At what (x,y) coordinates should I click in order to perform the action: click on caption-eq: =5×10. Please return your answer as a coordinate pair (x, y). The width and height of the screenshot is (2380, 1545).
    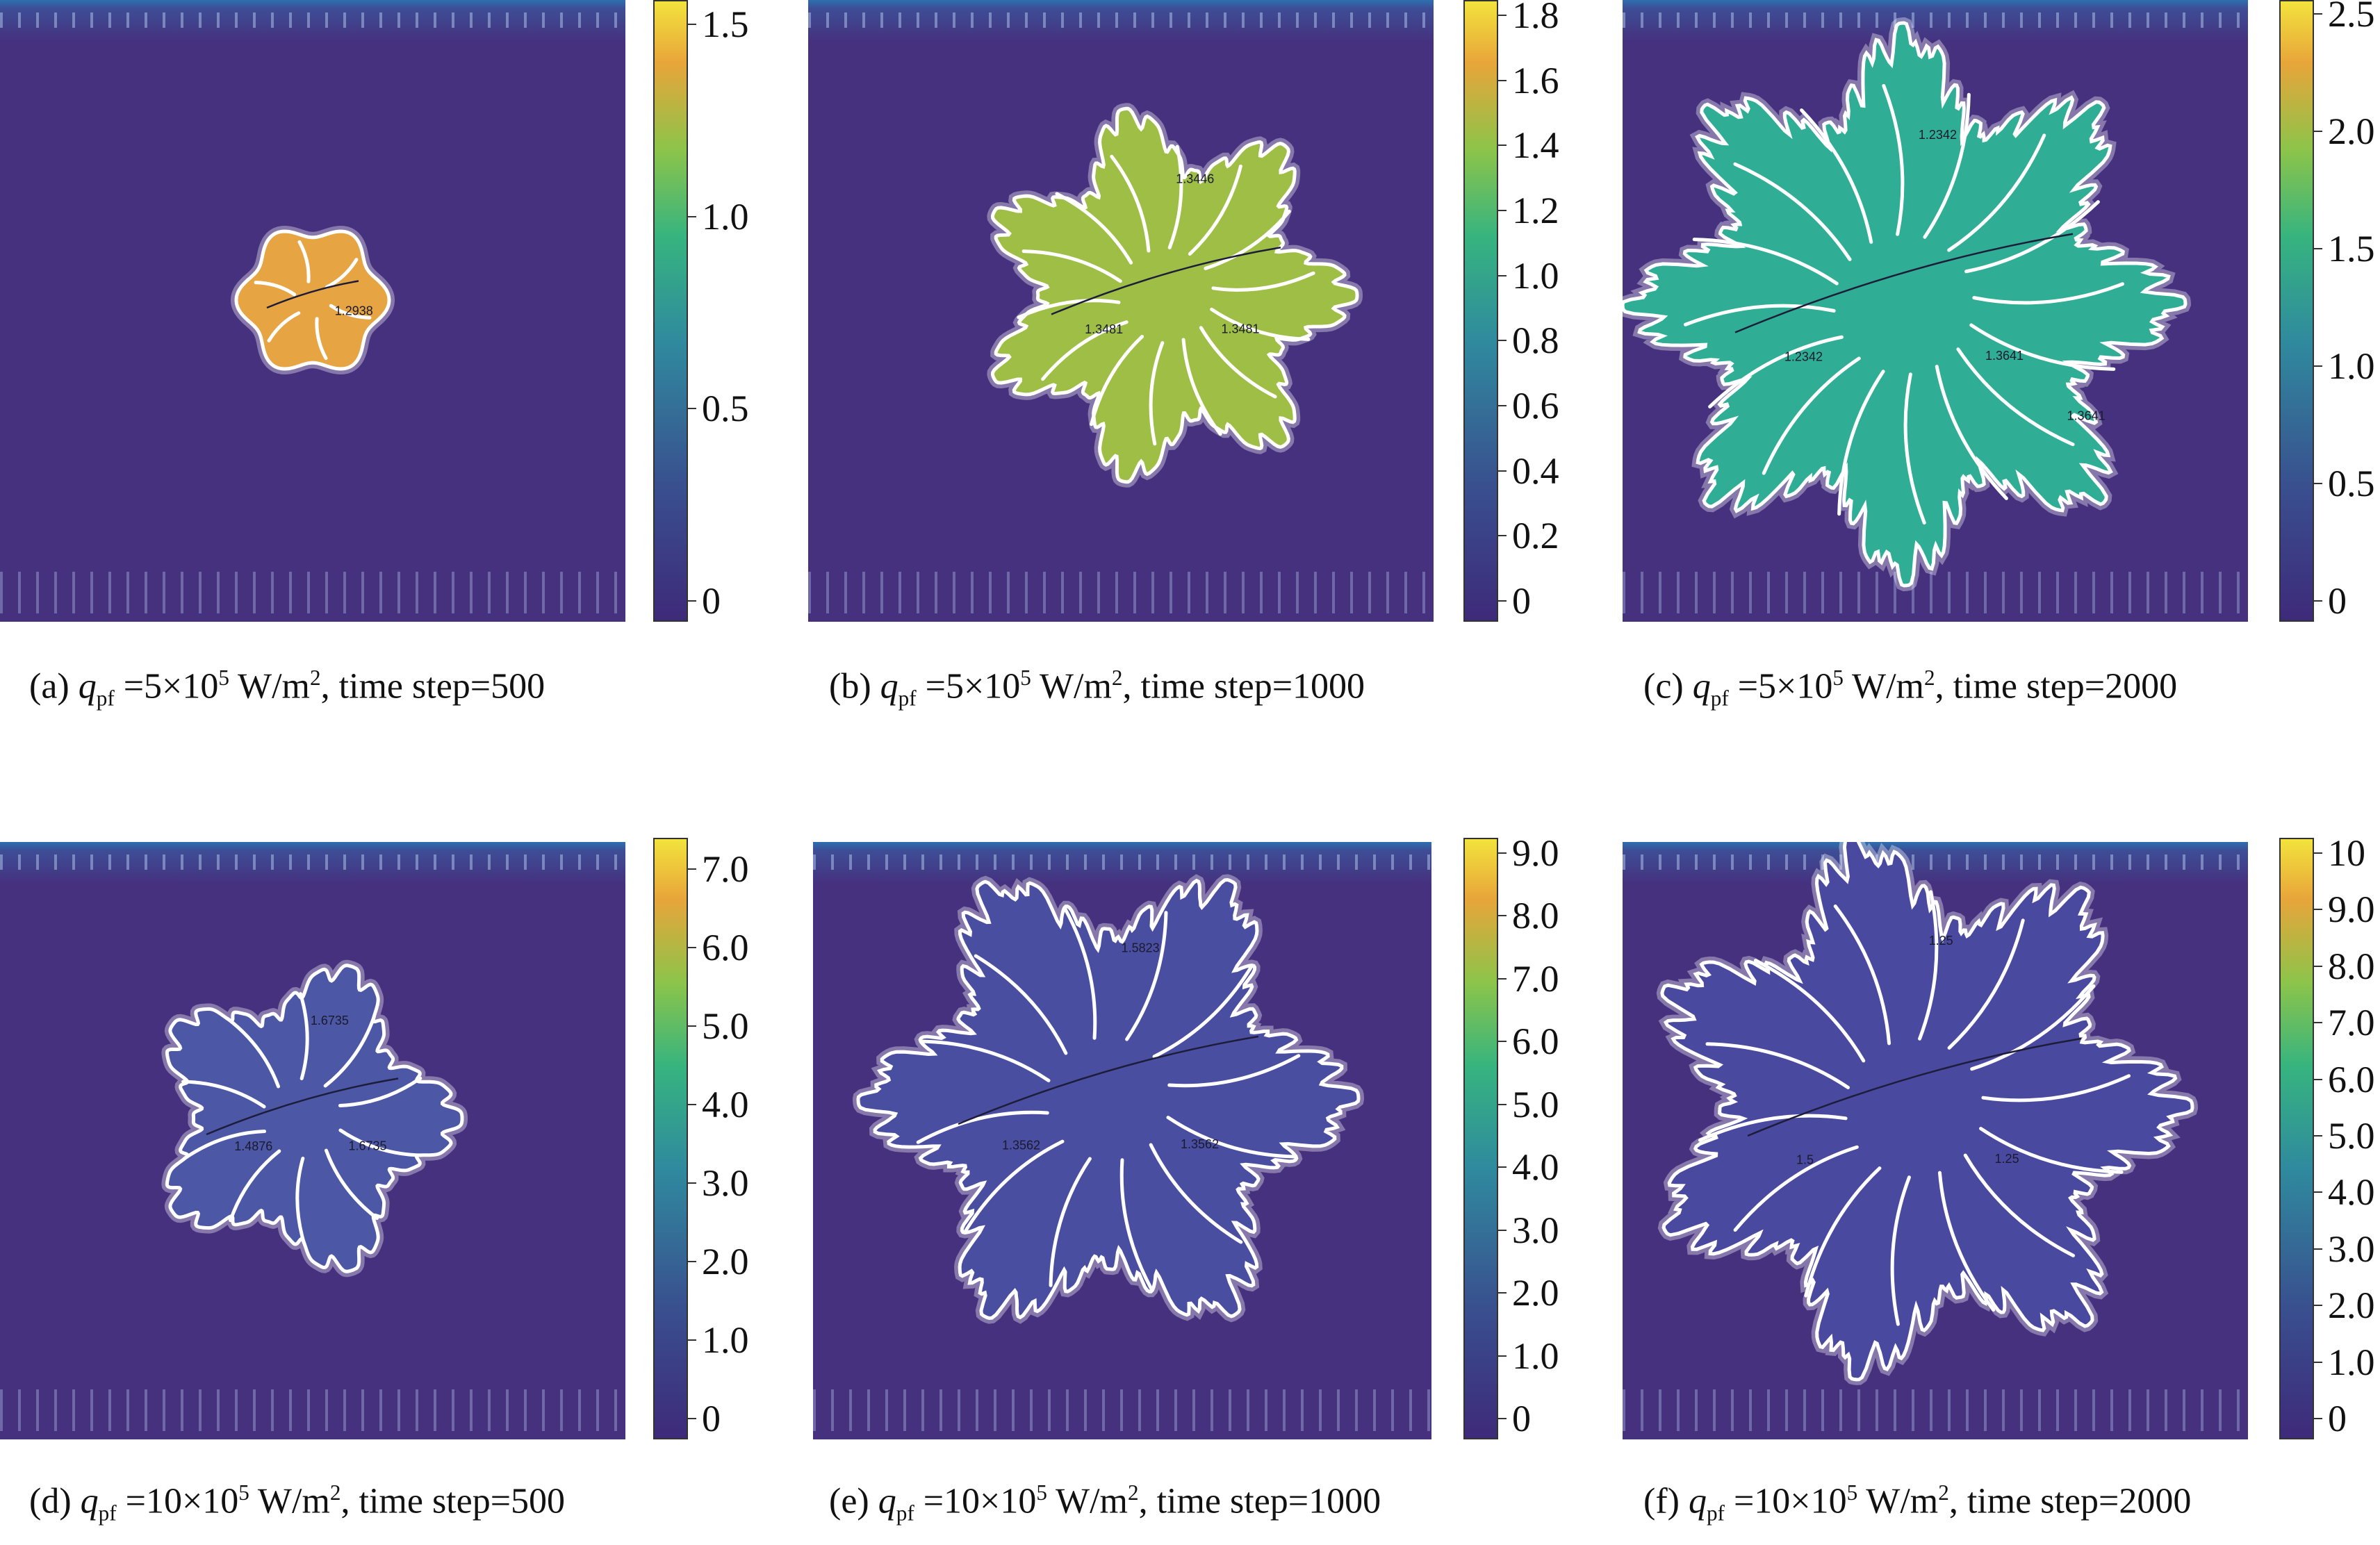
    Looking at the image, I should click on (1780, 686).